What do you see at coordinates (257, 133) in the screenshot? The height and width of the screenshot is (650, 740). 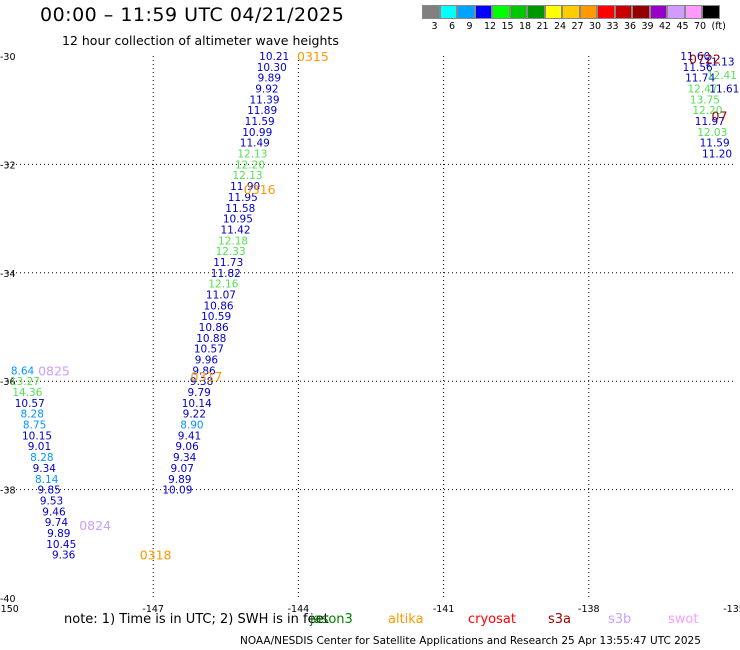 I see `wave-height-point: 10.99` at bounding box center [257, 133].